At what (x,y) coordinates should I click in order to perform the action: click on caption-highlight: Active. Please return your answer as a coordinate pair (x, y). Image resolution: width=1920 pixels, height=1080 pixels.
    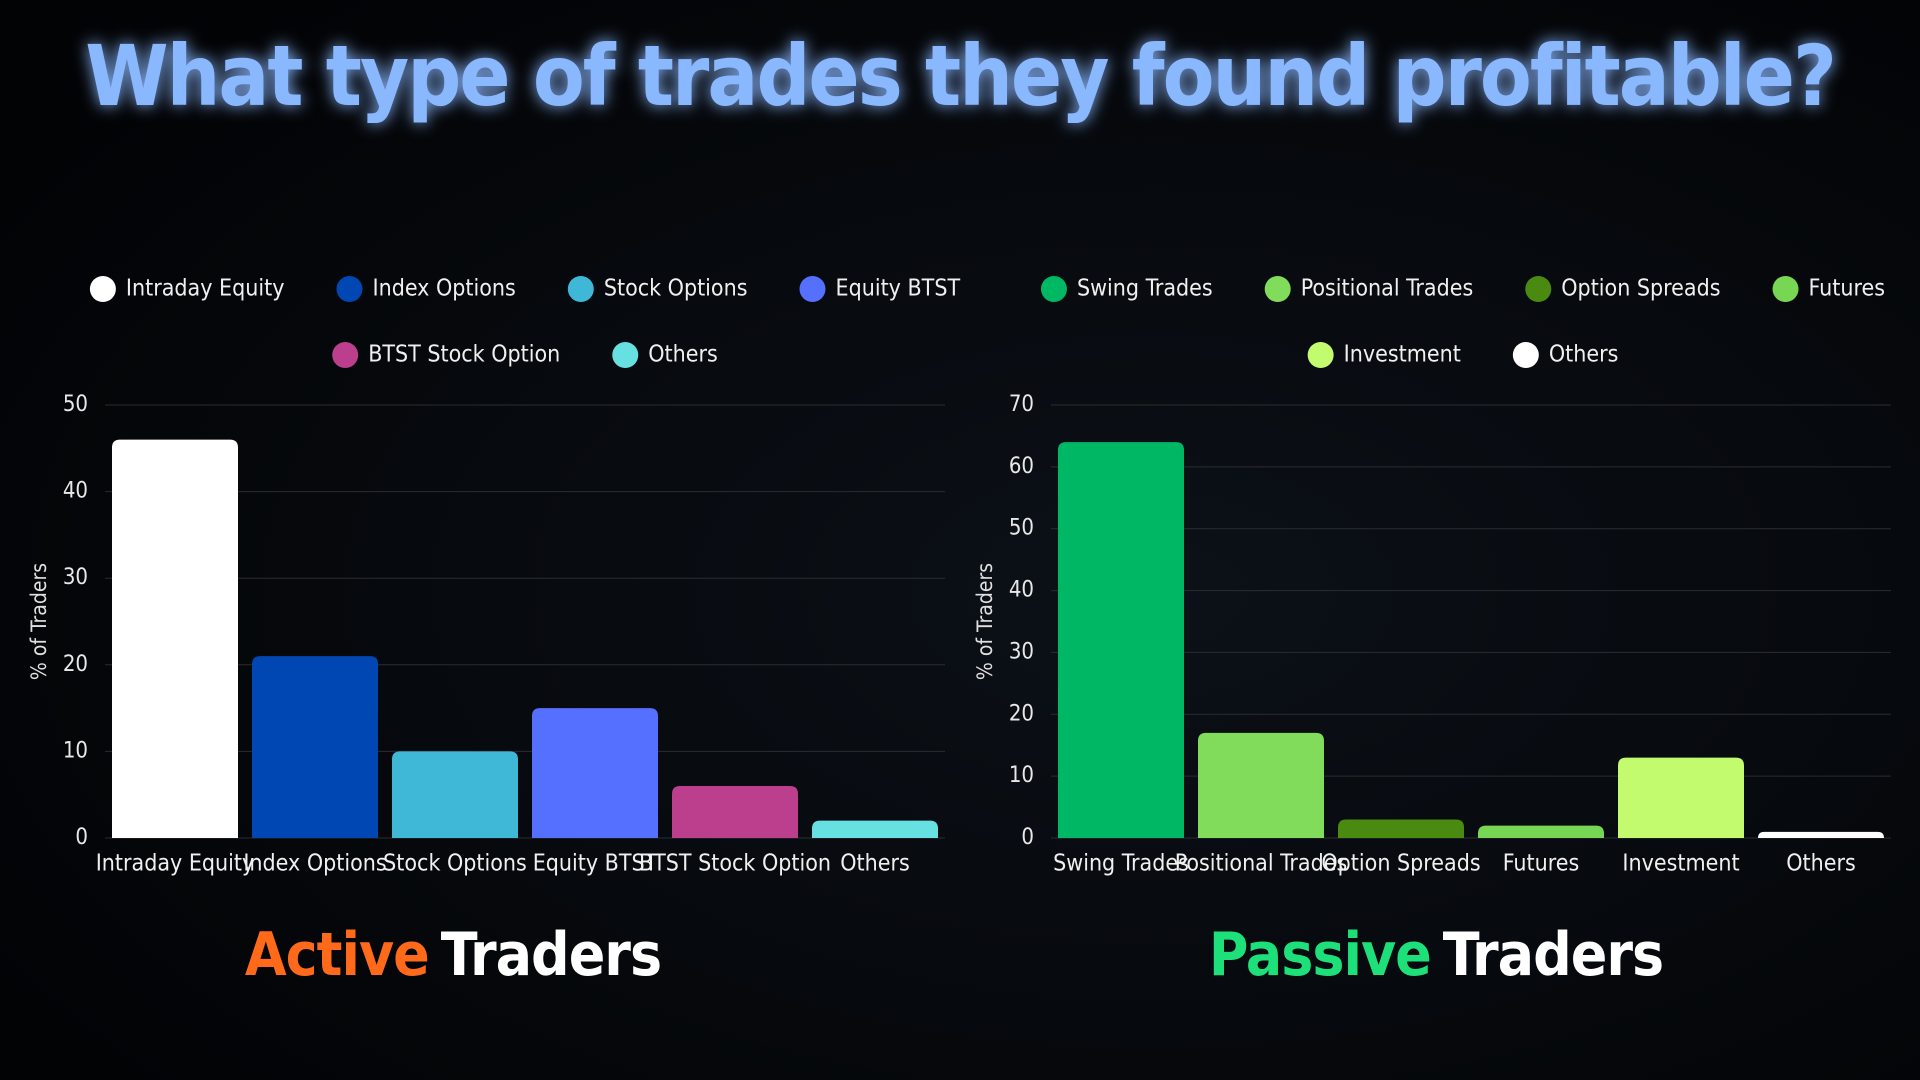
    Looking at the image, I should click on (337, 955).